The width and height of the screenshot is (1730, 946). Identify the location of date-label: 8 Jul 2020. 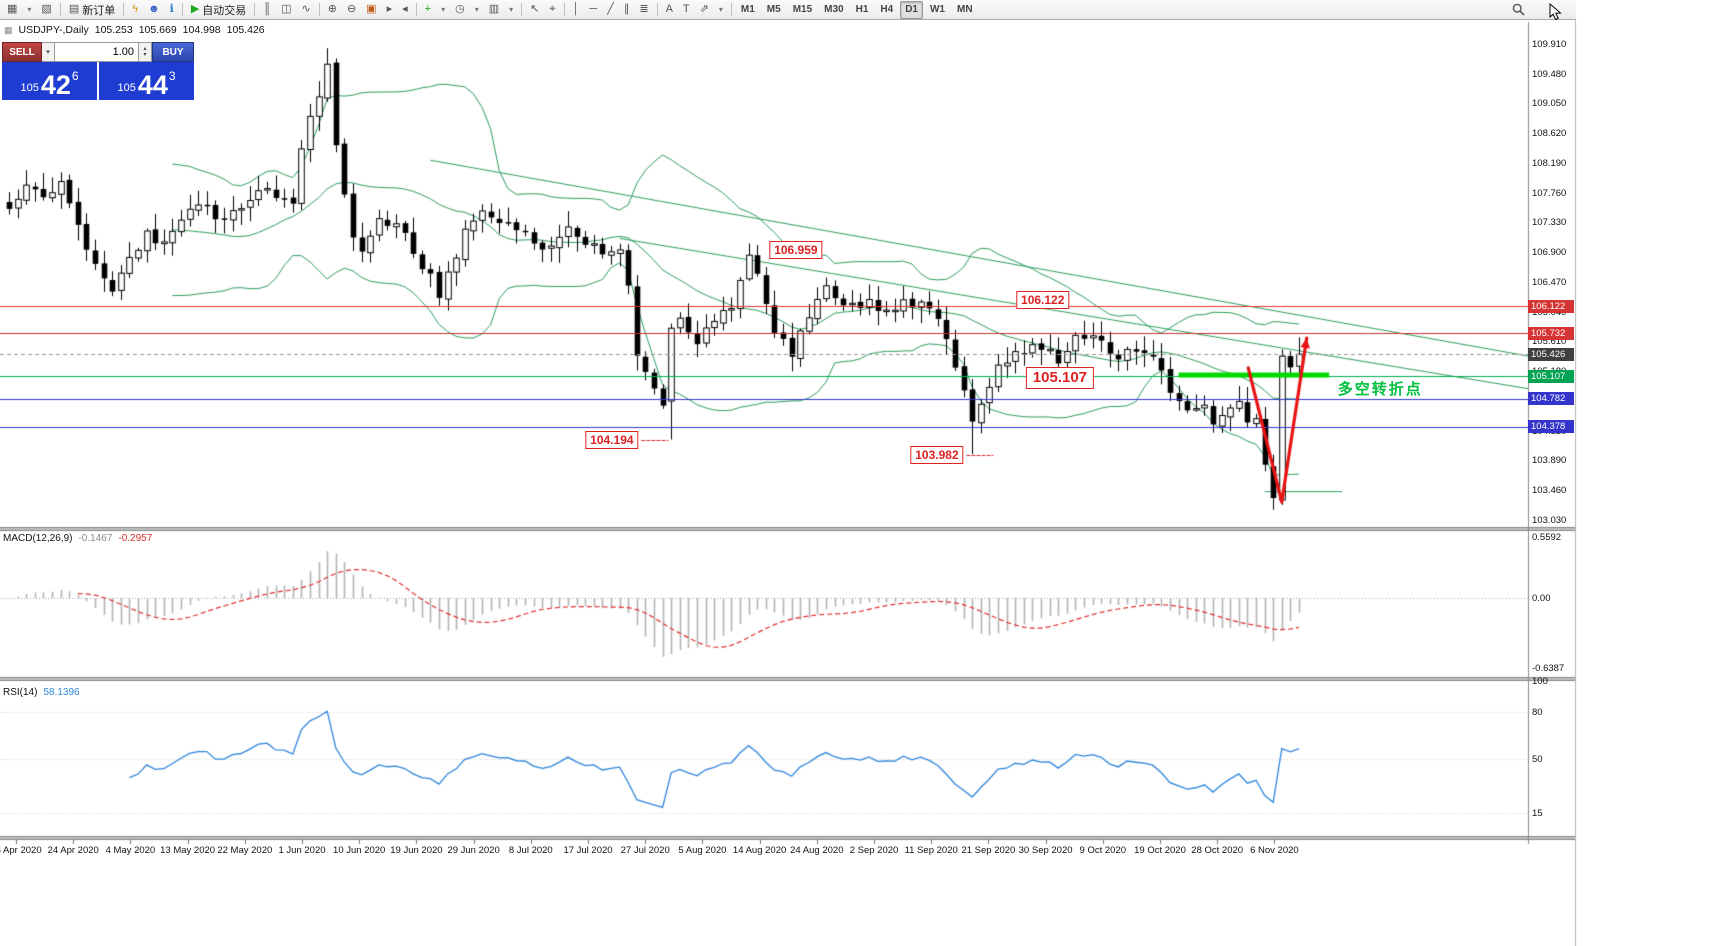
(530, 850).